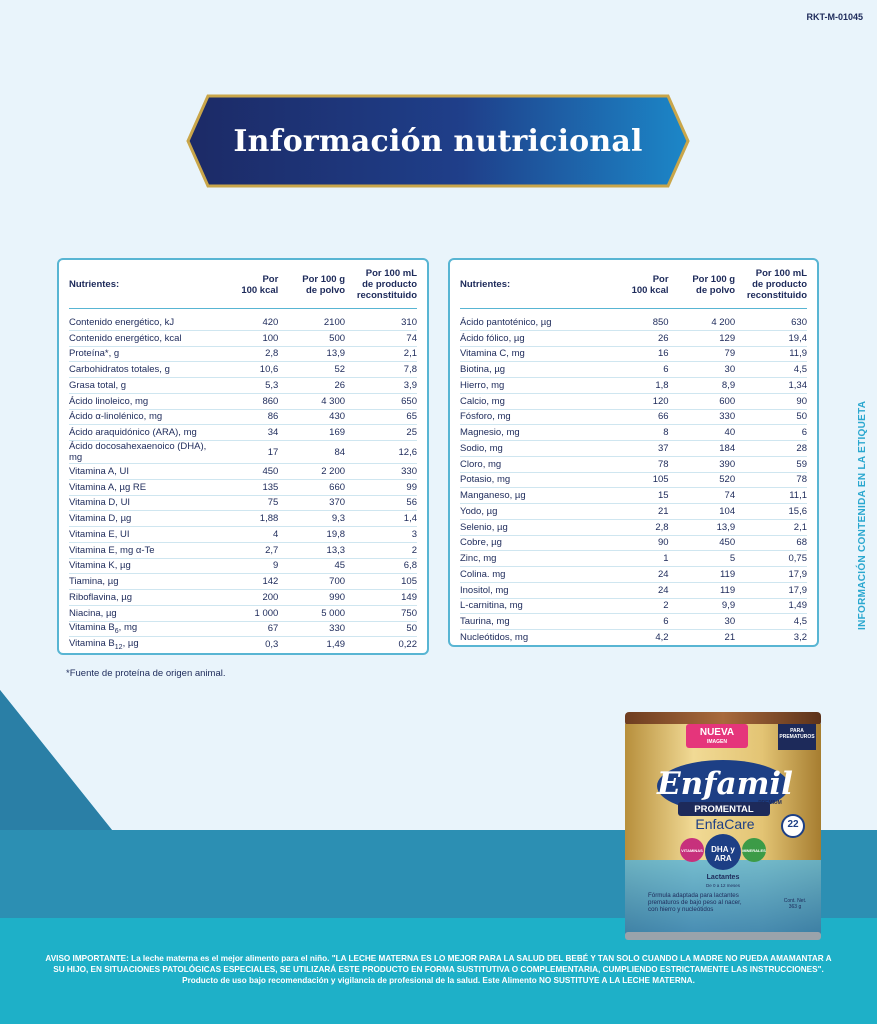 This screenshot has width=877, height=1024. What do you see at coordinates (248, 417) in the screenshot?
I see `value-per-100kcal: 86` at bounding box center [248, 417].